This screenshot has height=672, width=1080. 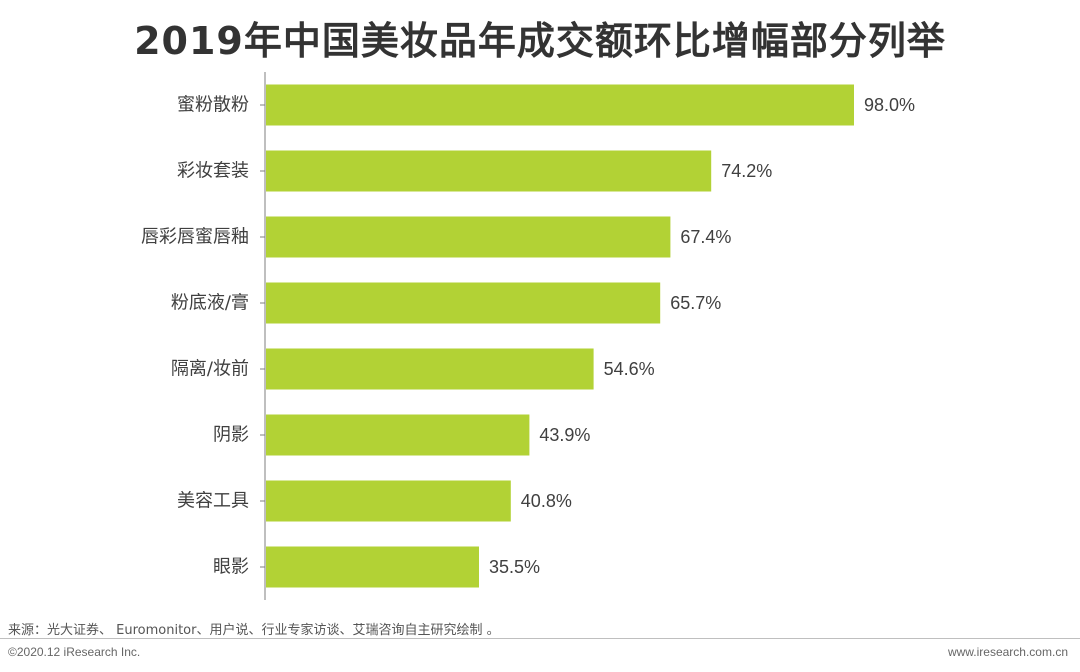 What do you see at coordinates (231, 567) in the screenshot?
I see `category-label: 眼影` at bounding box center [231, 567].